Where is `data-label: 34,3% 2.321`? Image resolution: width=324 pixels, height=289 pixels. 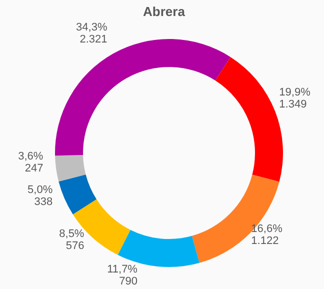
data-label: 34,3% 2.321 is located at coordinates (92, 33).